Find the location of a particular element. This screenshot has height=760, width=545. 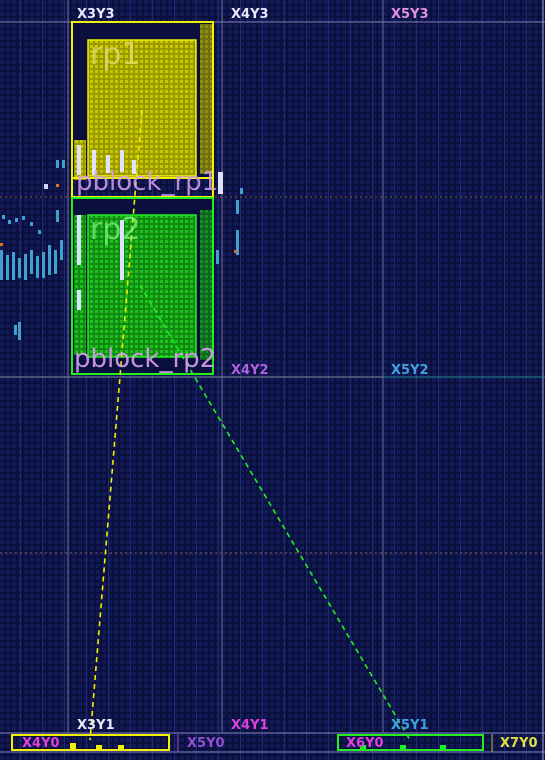

pblock-rp2-label: pblock_rp2 is located at coordinates (145, 359).